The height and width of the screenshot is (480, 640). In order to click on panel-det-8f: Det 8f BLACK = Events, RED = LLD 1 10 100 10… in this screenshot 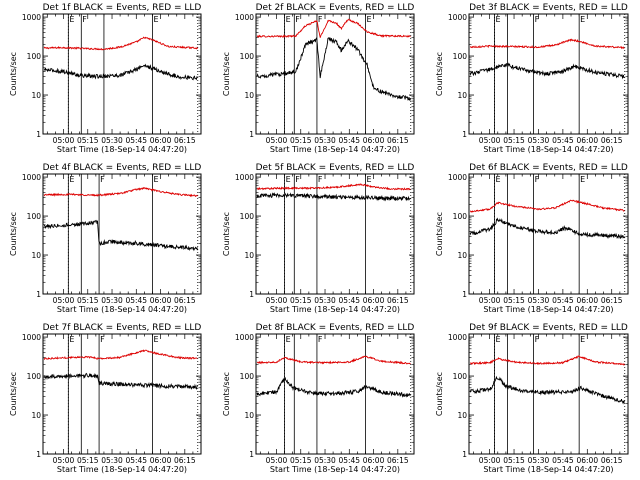, I will do `click(318, 398)`.